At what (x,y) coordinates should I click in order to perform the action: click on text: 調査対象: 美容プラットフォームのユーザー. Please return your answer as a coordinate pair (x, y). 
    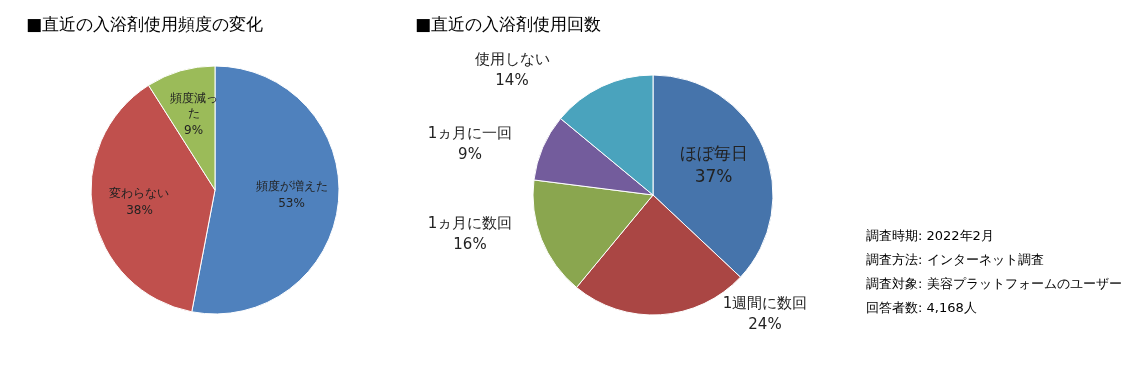
    Looking at the image, I should click on (994, 283).